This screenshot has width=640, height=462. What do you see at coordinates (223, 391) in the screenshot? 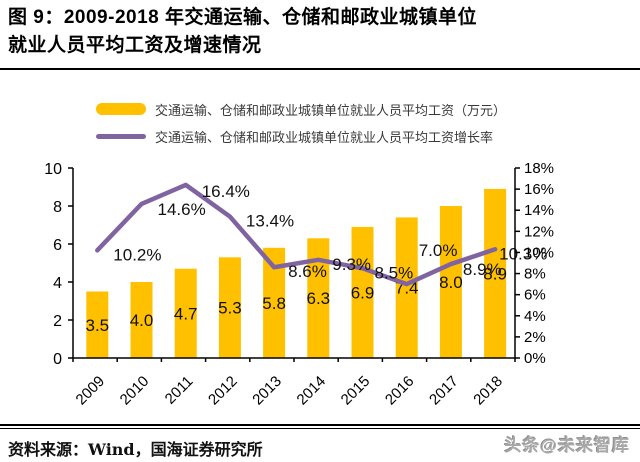
I see `x-tick-label-2012: 2012` at bounding box center [223, 391].